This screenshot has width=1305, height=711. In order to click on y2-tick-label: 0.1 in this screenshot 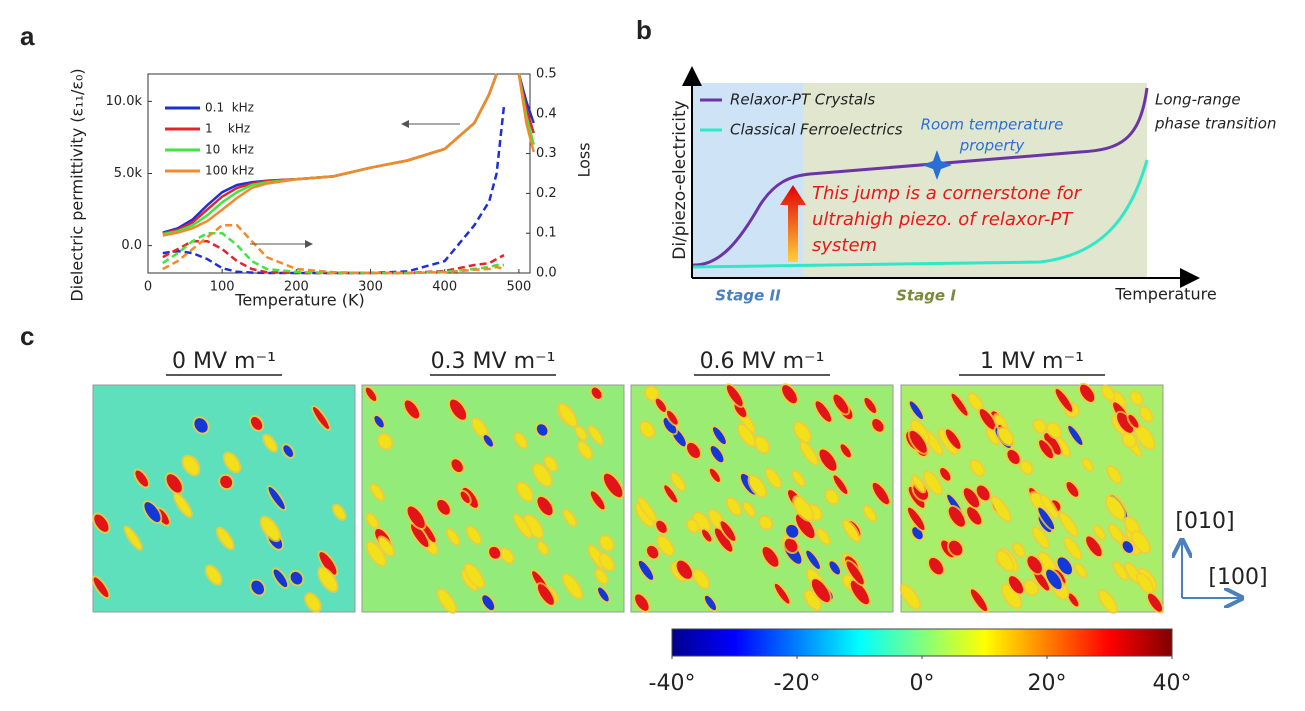, I will do `click(546, 233)`.